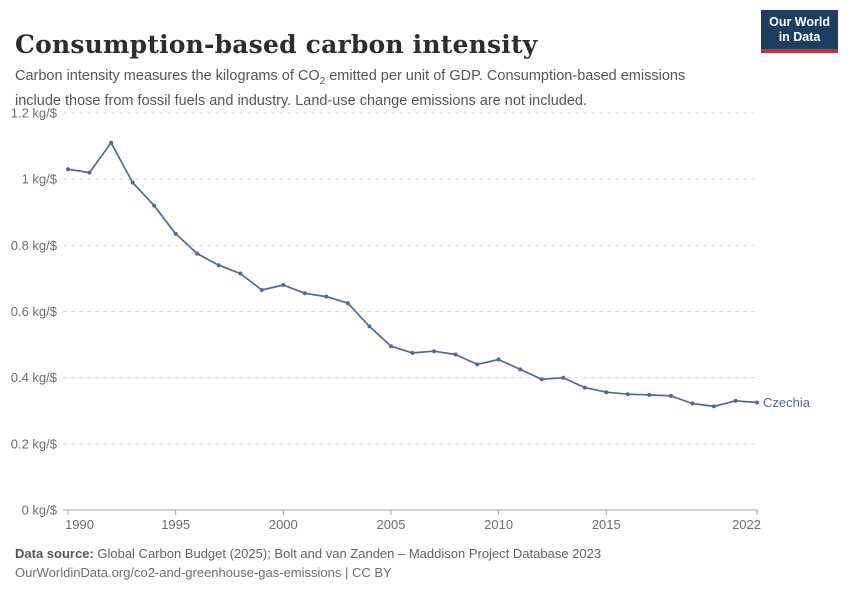  What do you see at coordinates (34, 113) in the screenshot?
I see `svg-text: 1.2 kg/$` at bounding box center [34, 113].